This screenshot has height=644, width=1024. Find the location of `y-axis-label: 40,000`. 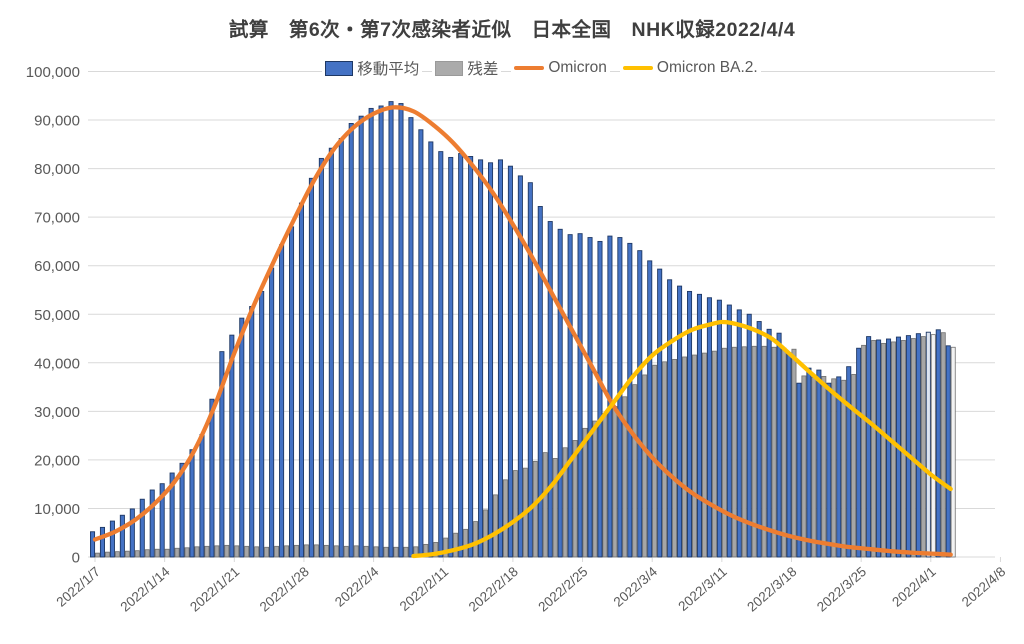

y-axis-label: 40,000 is located at coordinates (57, 363).